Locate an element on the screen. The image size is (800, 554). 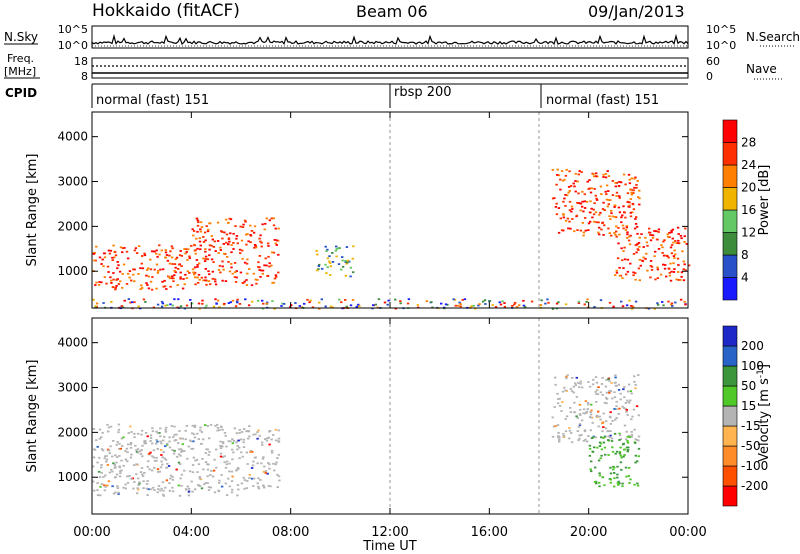
colorbar-tick-label: 50 is located at coordinates (748, 386).